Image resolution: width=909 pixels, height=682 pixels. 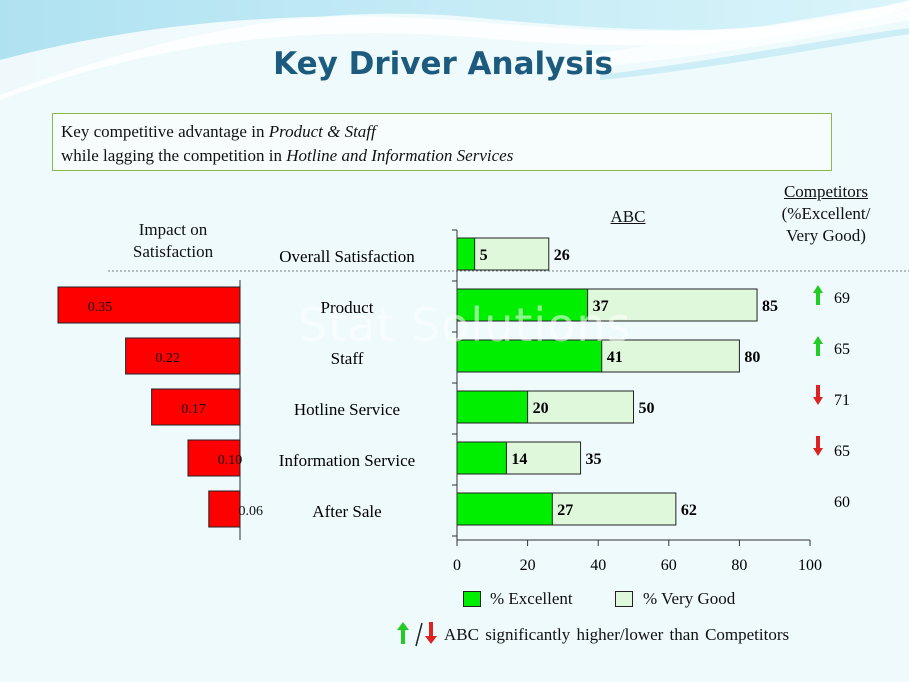 I want to click on key-message-line-2-emphasis: Hotline and Information Services, so click(x=400, y=155).